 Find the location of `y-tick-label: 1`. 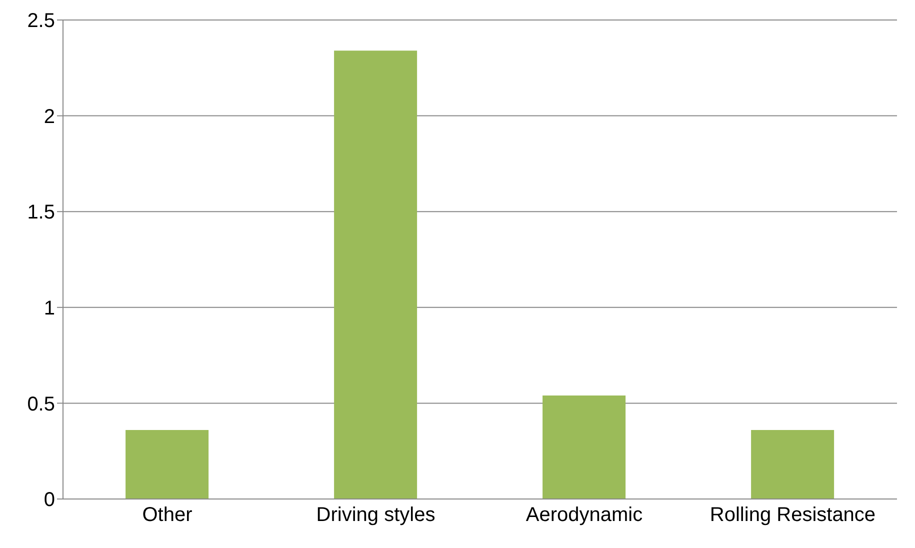

y-tick-label: 1 is located at coordinates (49, 309).